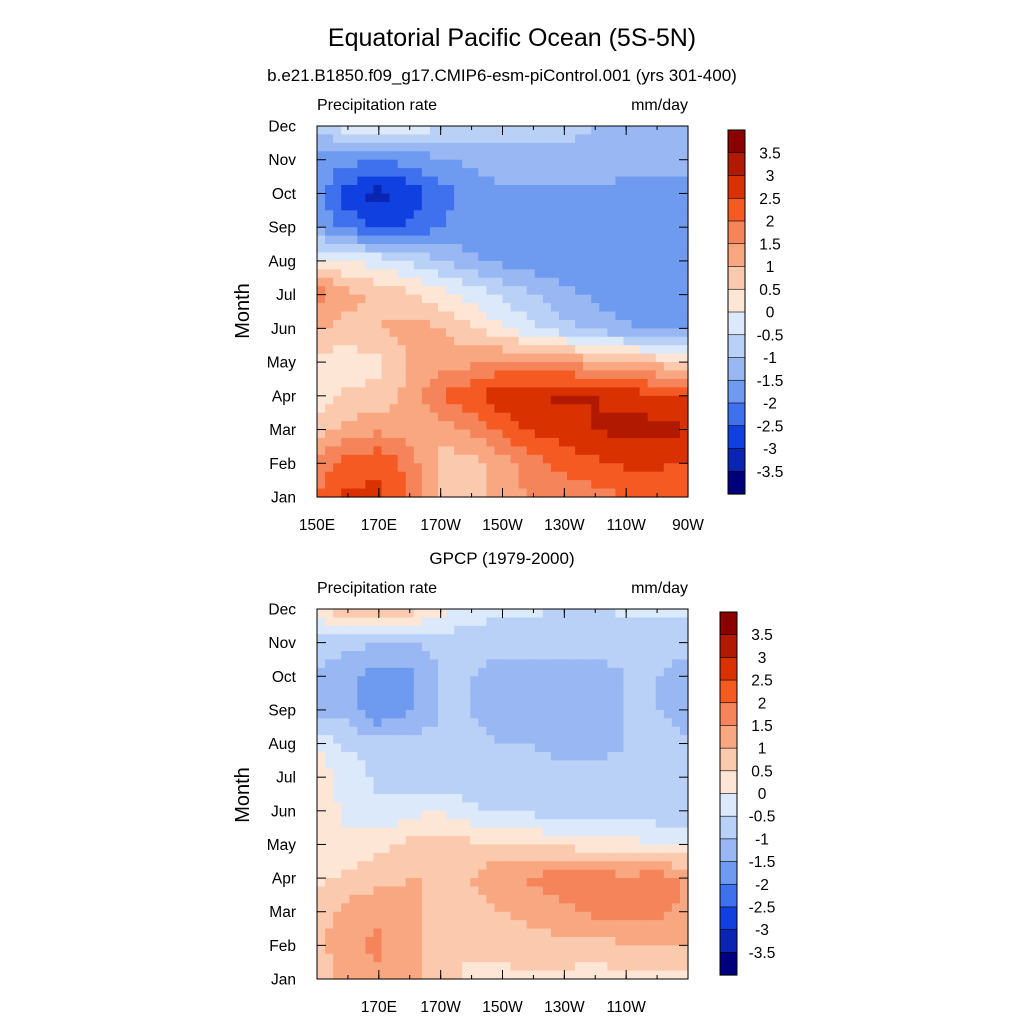 The image size is (1024, 1024). I want to click on colorbar-swatch, so click(736, 232).